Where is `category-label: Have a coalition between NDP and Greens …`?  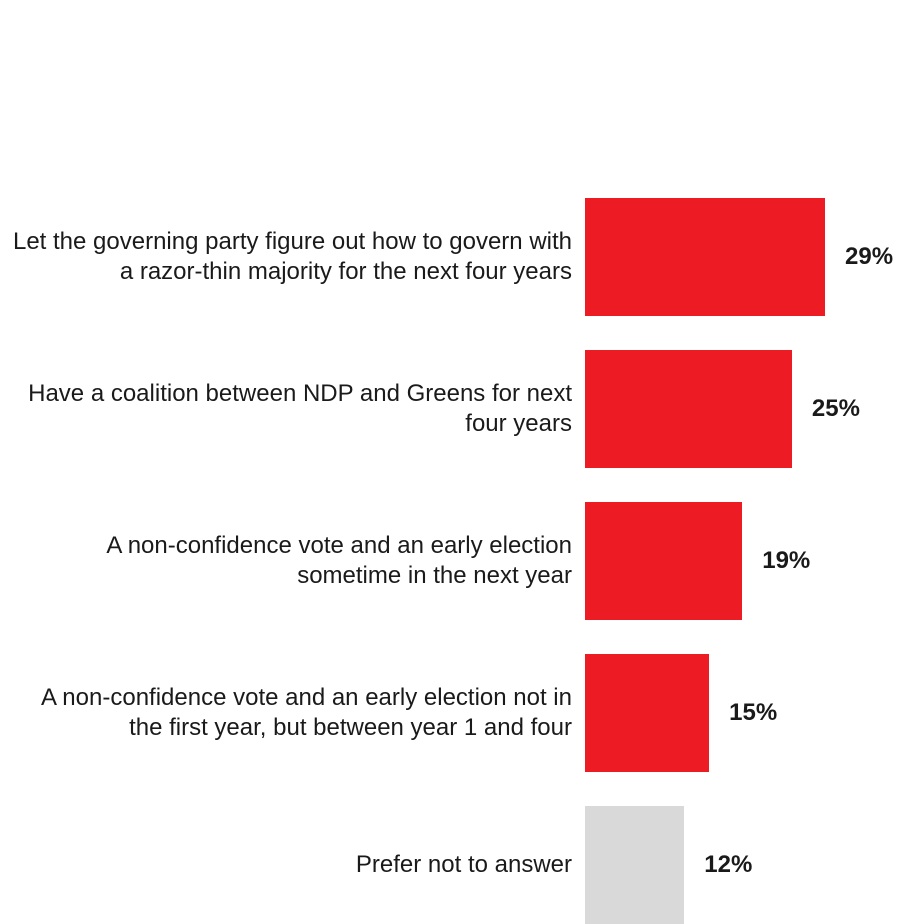
category-label: Have a coalition between NDP and Greens … is located at coordinates (300, 408).